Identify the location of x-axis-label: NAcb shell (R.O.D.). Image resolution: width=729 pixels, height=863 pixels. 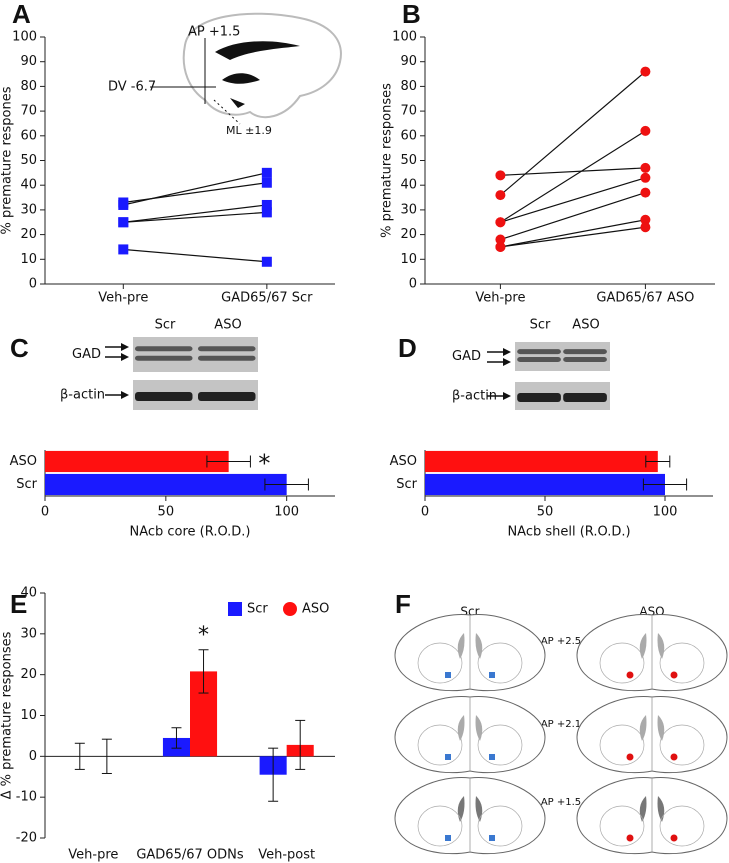
(568, 532).